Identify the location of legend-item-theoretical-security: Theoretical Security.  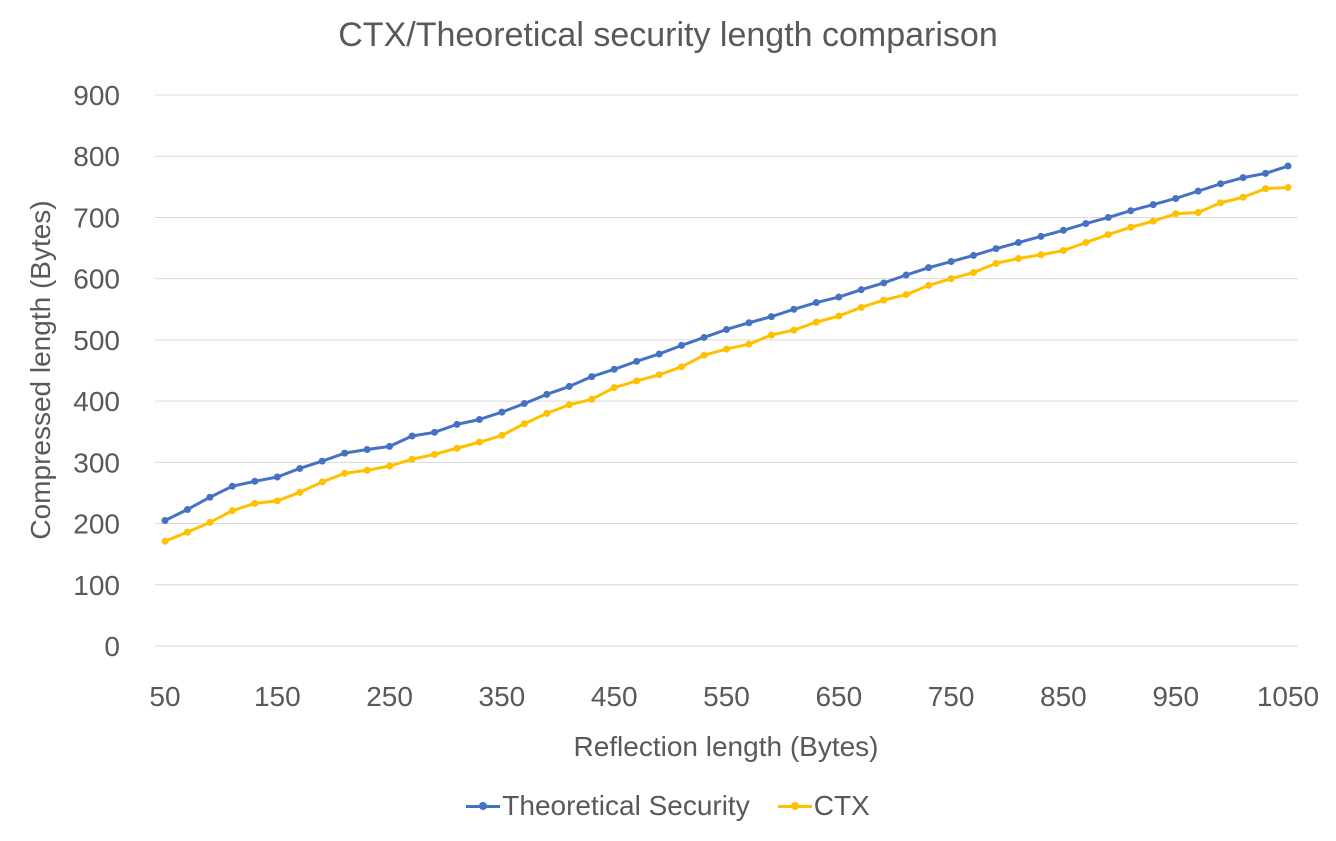
(608, 806).